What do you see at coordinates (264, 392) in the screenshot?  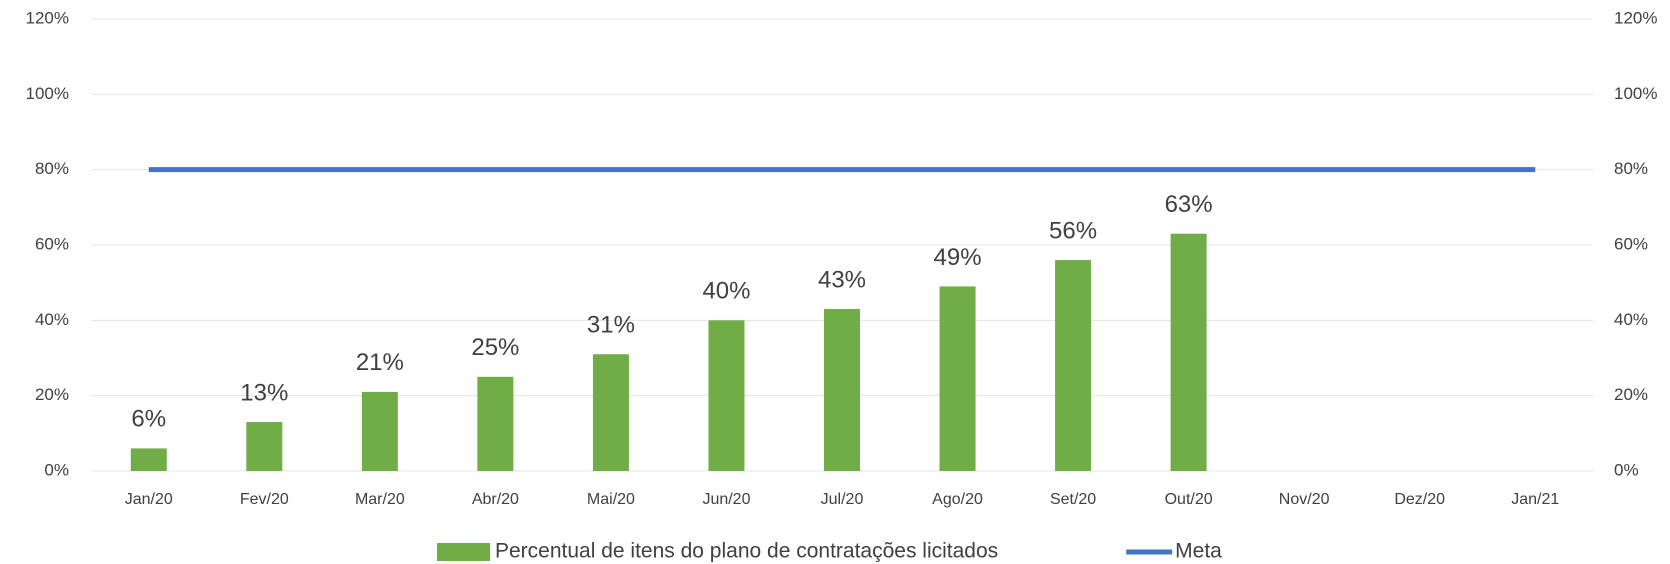 I see `data-label: 13%` at bounding box center [264, 392].